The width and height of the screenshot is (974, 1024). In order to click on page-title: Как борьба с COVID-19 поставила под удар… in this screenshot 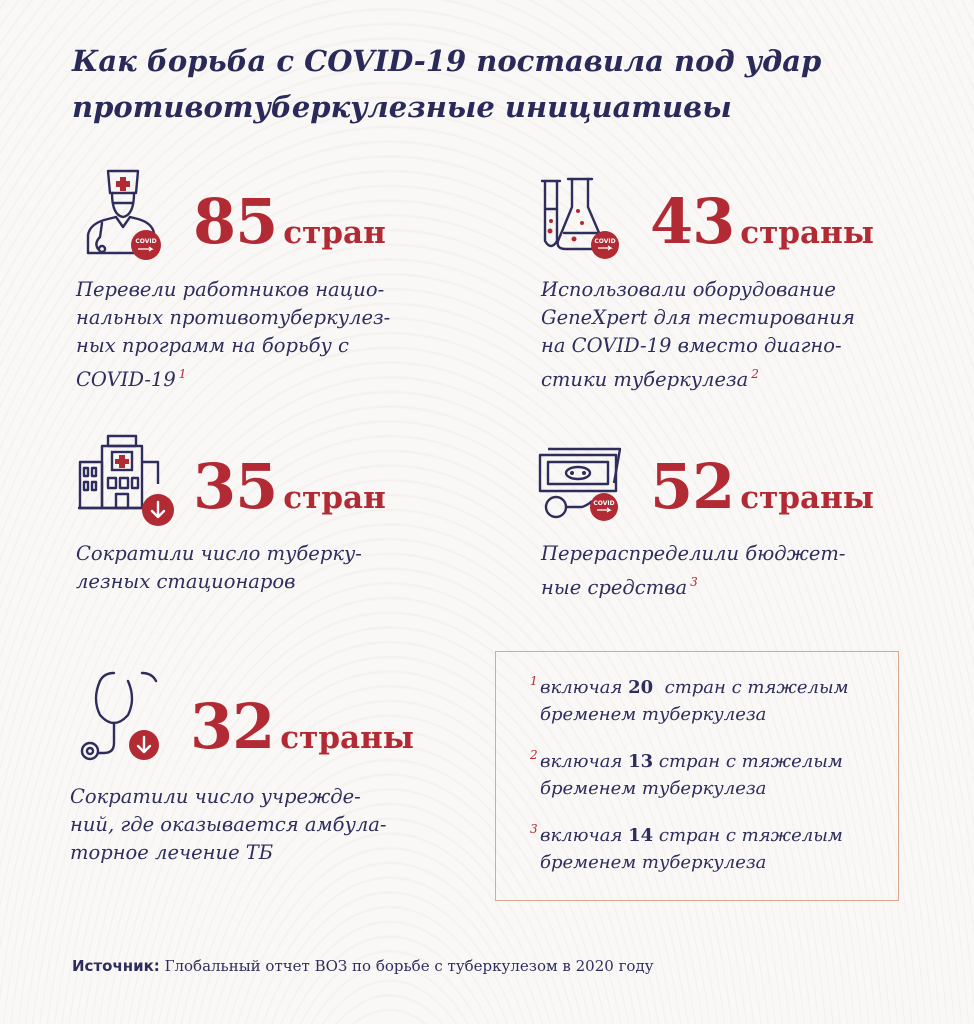, I will do `click(447, 84)`.